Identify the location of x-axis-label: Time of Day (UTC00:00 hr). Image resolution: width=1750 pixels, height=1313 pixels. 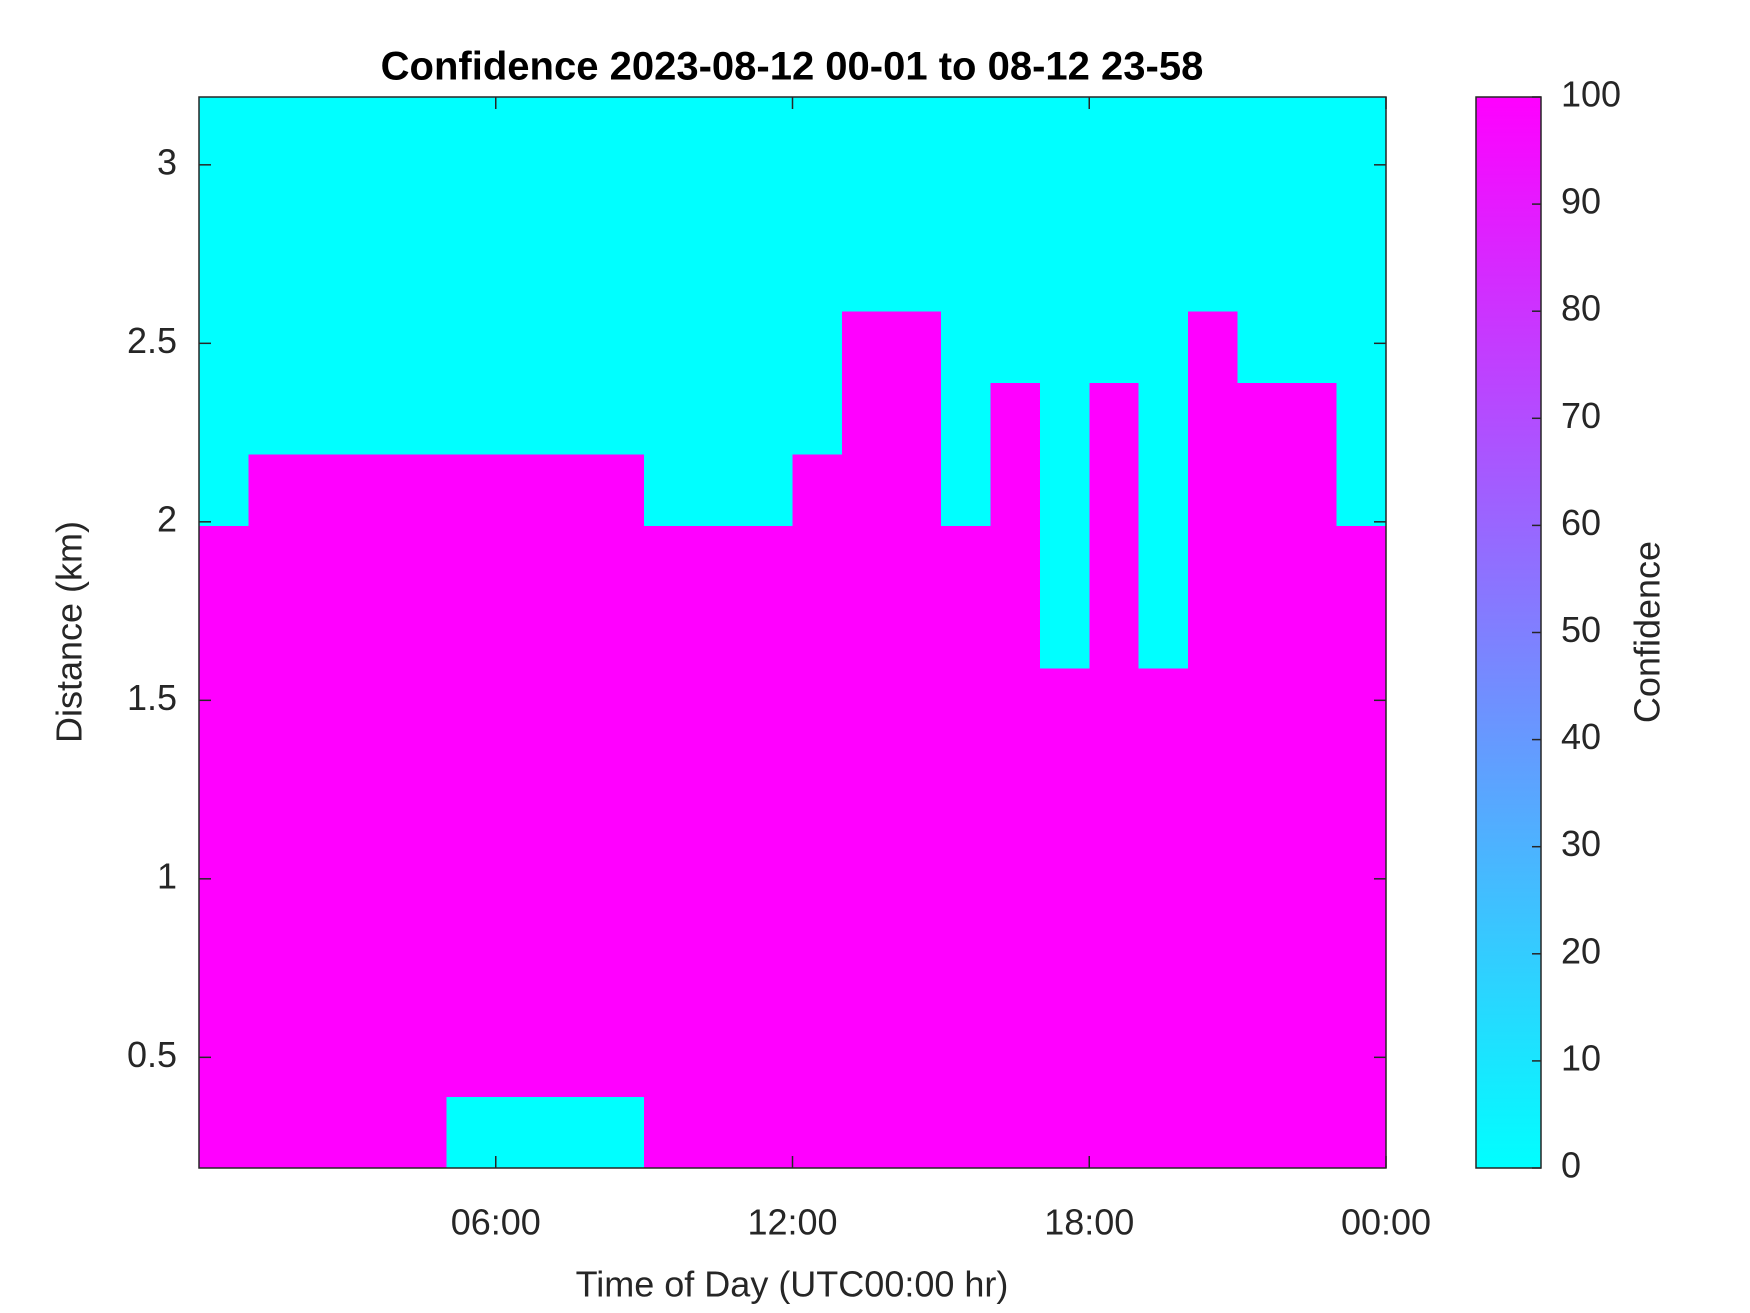
(792, 1284).